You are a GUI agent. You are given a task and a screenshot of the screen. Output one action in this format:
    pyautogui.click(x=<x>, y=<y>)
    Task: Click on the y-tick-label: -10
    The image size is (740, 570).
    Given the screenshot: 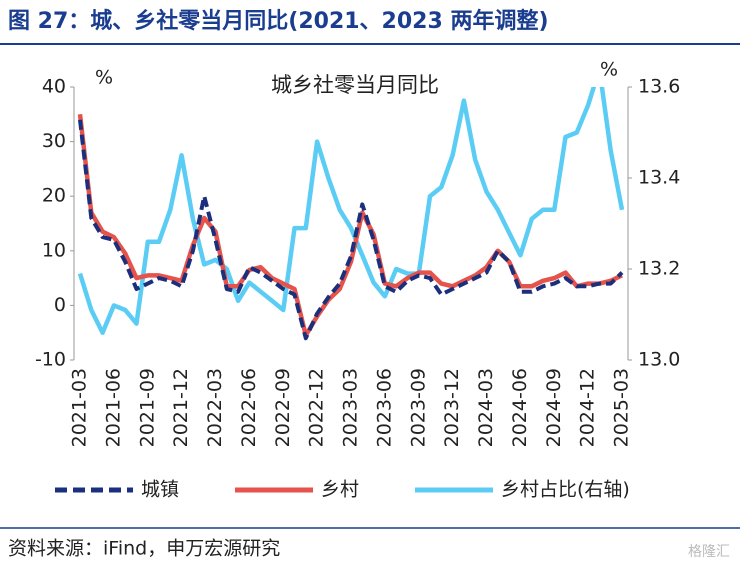 What is the action you would take?
    pyautogui.click(x=50, y=360)
    